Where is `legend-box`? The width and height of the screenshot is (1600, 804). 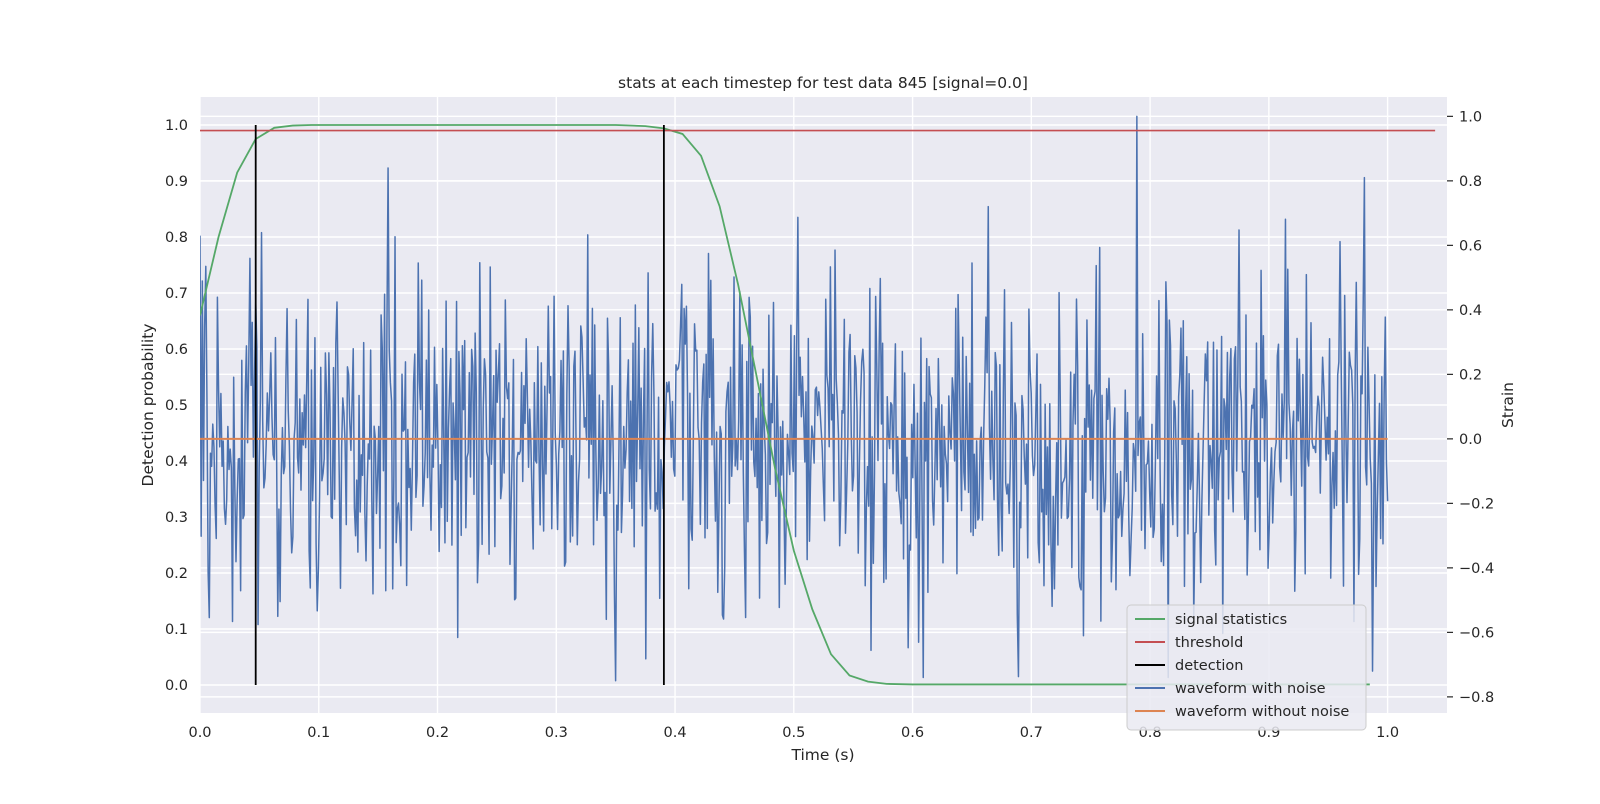 legend-box is located at coordinates (1246, 667).